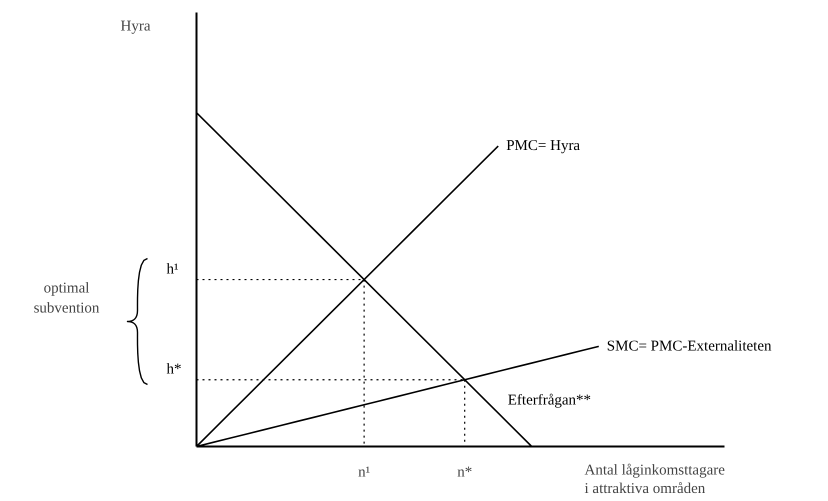  I want to click on series-label: Efterfrågan**, so click(550, 400).